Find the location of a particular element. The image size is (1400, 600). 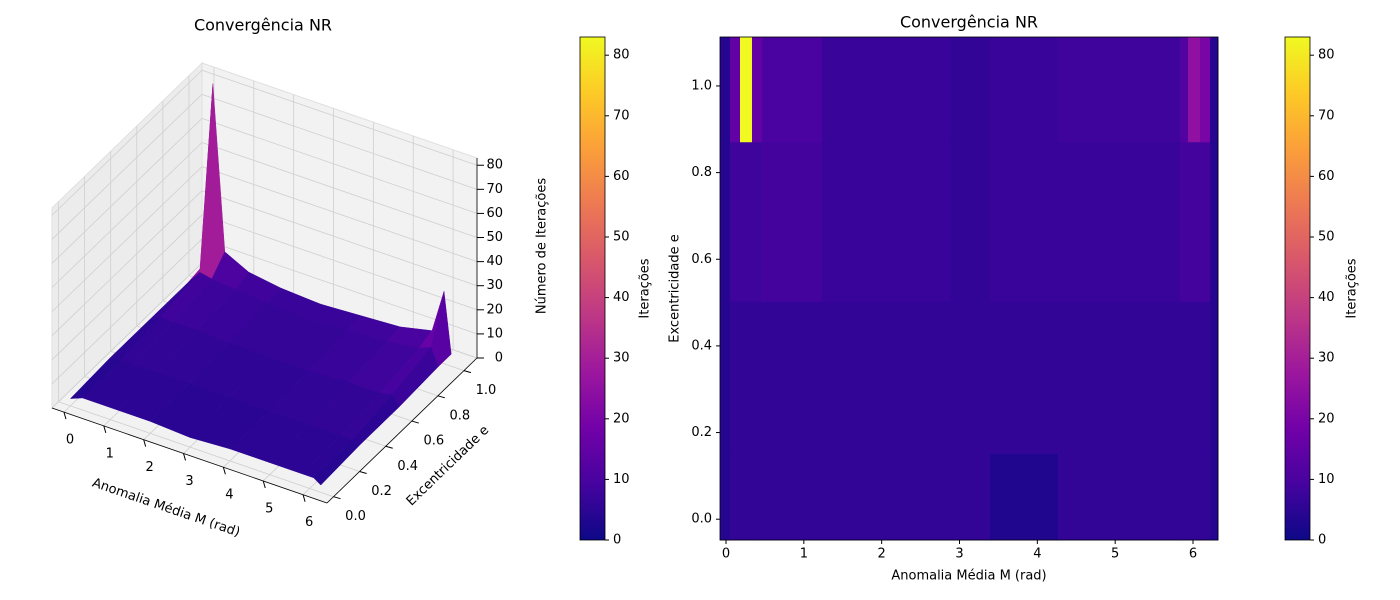

y-tick-label: 0.0 is located at coordinates (355, 516).